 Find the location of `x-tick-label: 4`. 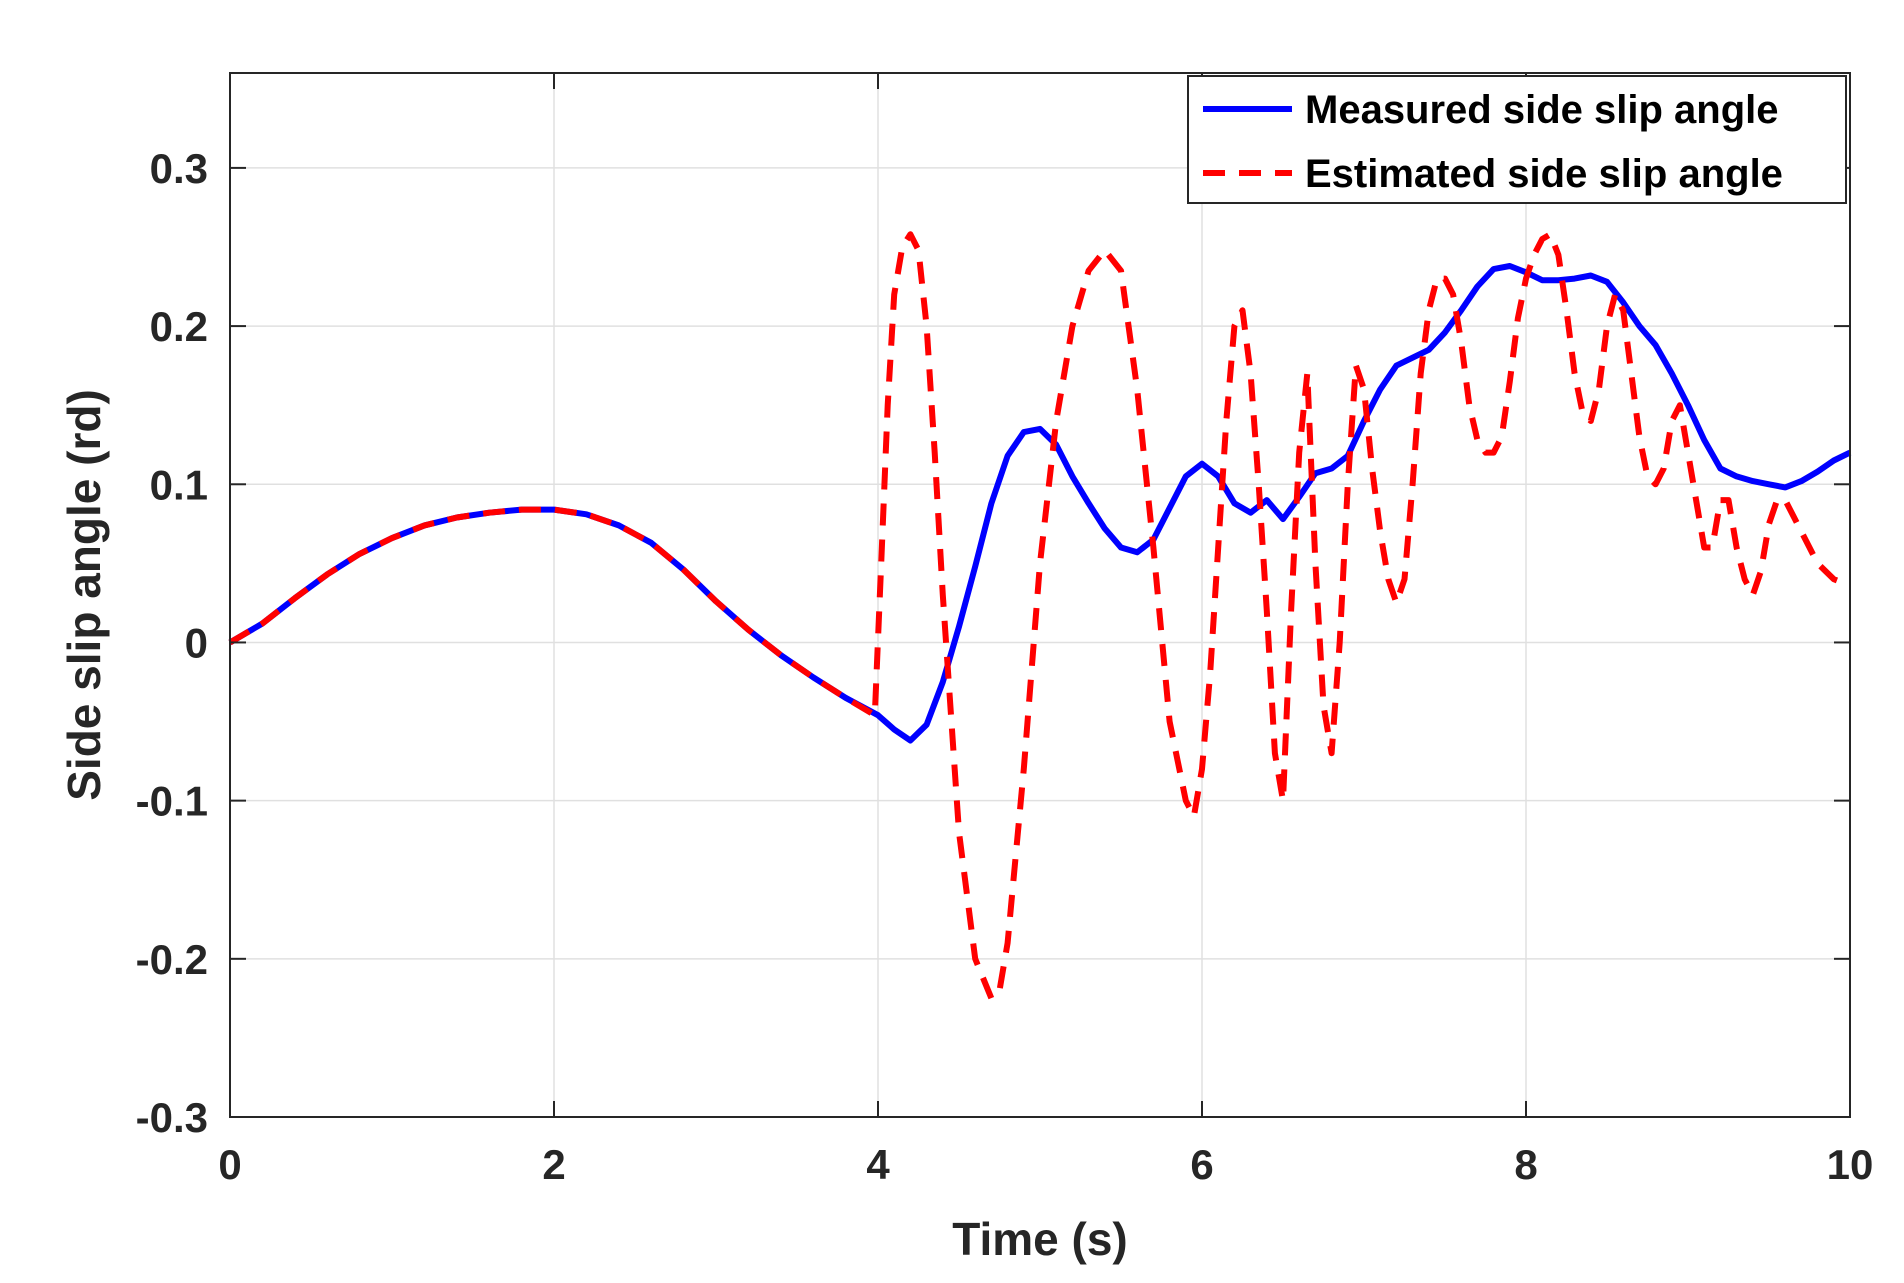

x-tick-label: 4 is located at coordinates (878, 1164).